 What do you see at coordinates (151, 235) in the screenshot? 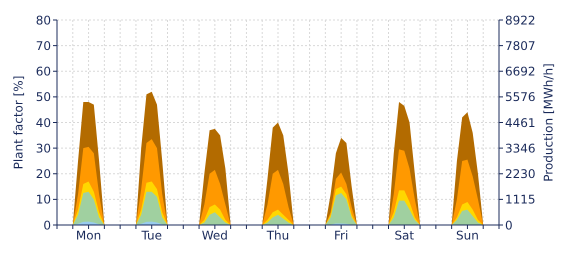
I see `x-tick-label: Tue` at bounding box center [151, 235].